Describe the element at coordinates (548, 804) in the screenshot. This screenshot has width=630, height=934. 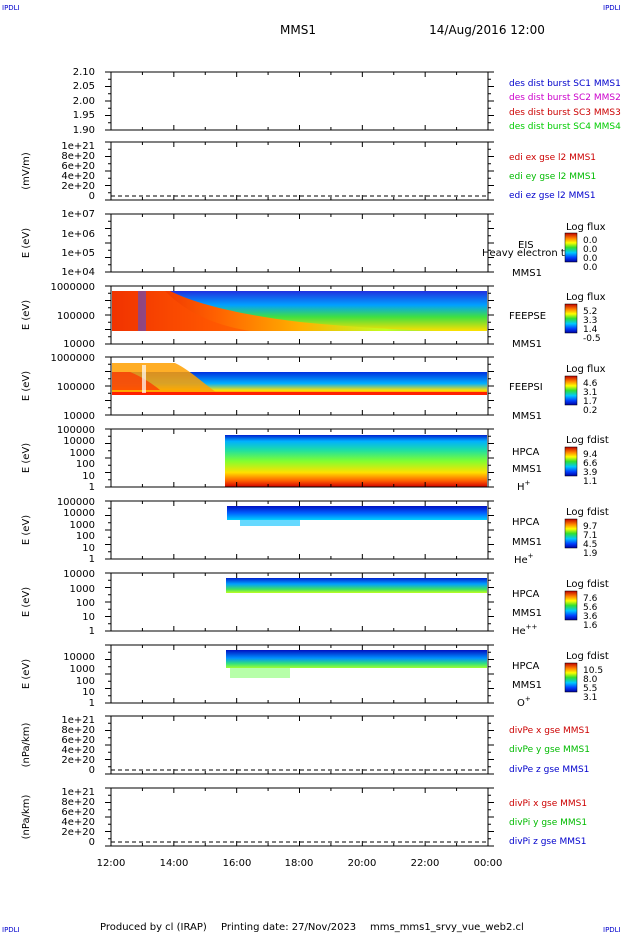
I see `legend-divpi-x: divPi x gse MMS1` at that location.